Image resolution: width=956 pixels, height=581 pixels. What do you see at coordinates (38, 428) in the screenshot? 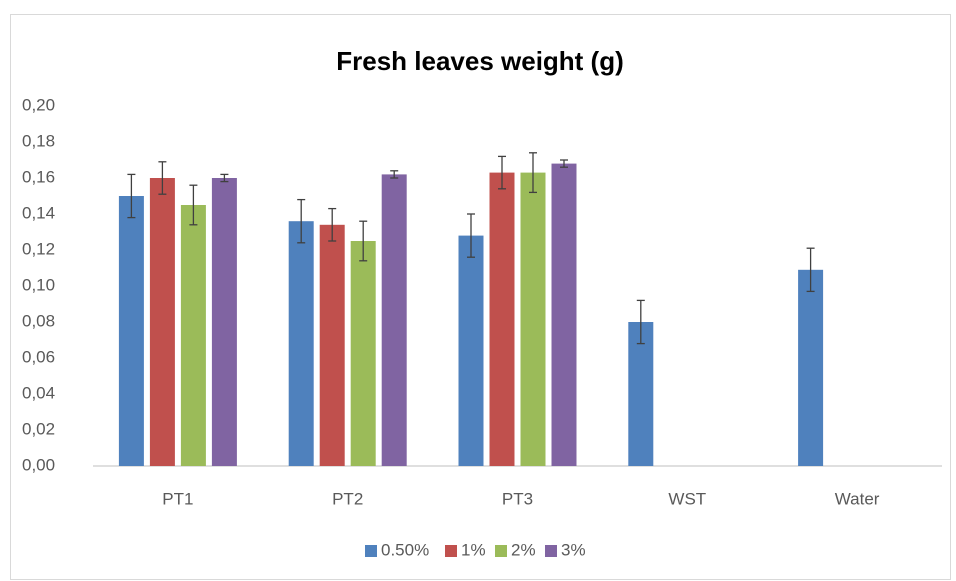
I see `y-tick-label: 0,02` at bounding box center [38, 428].